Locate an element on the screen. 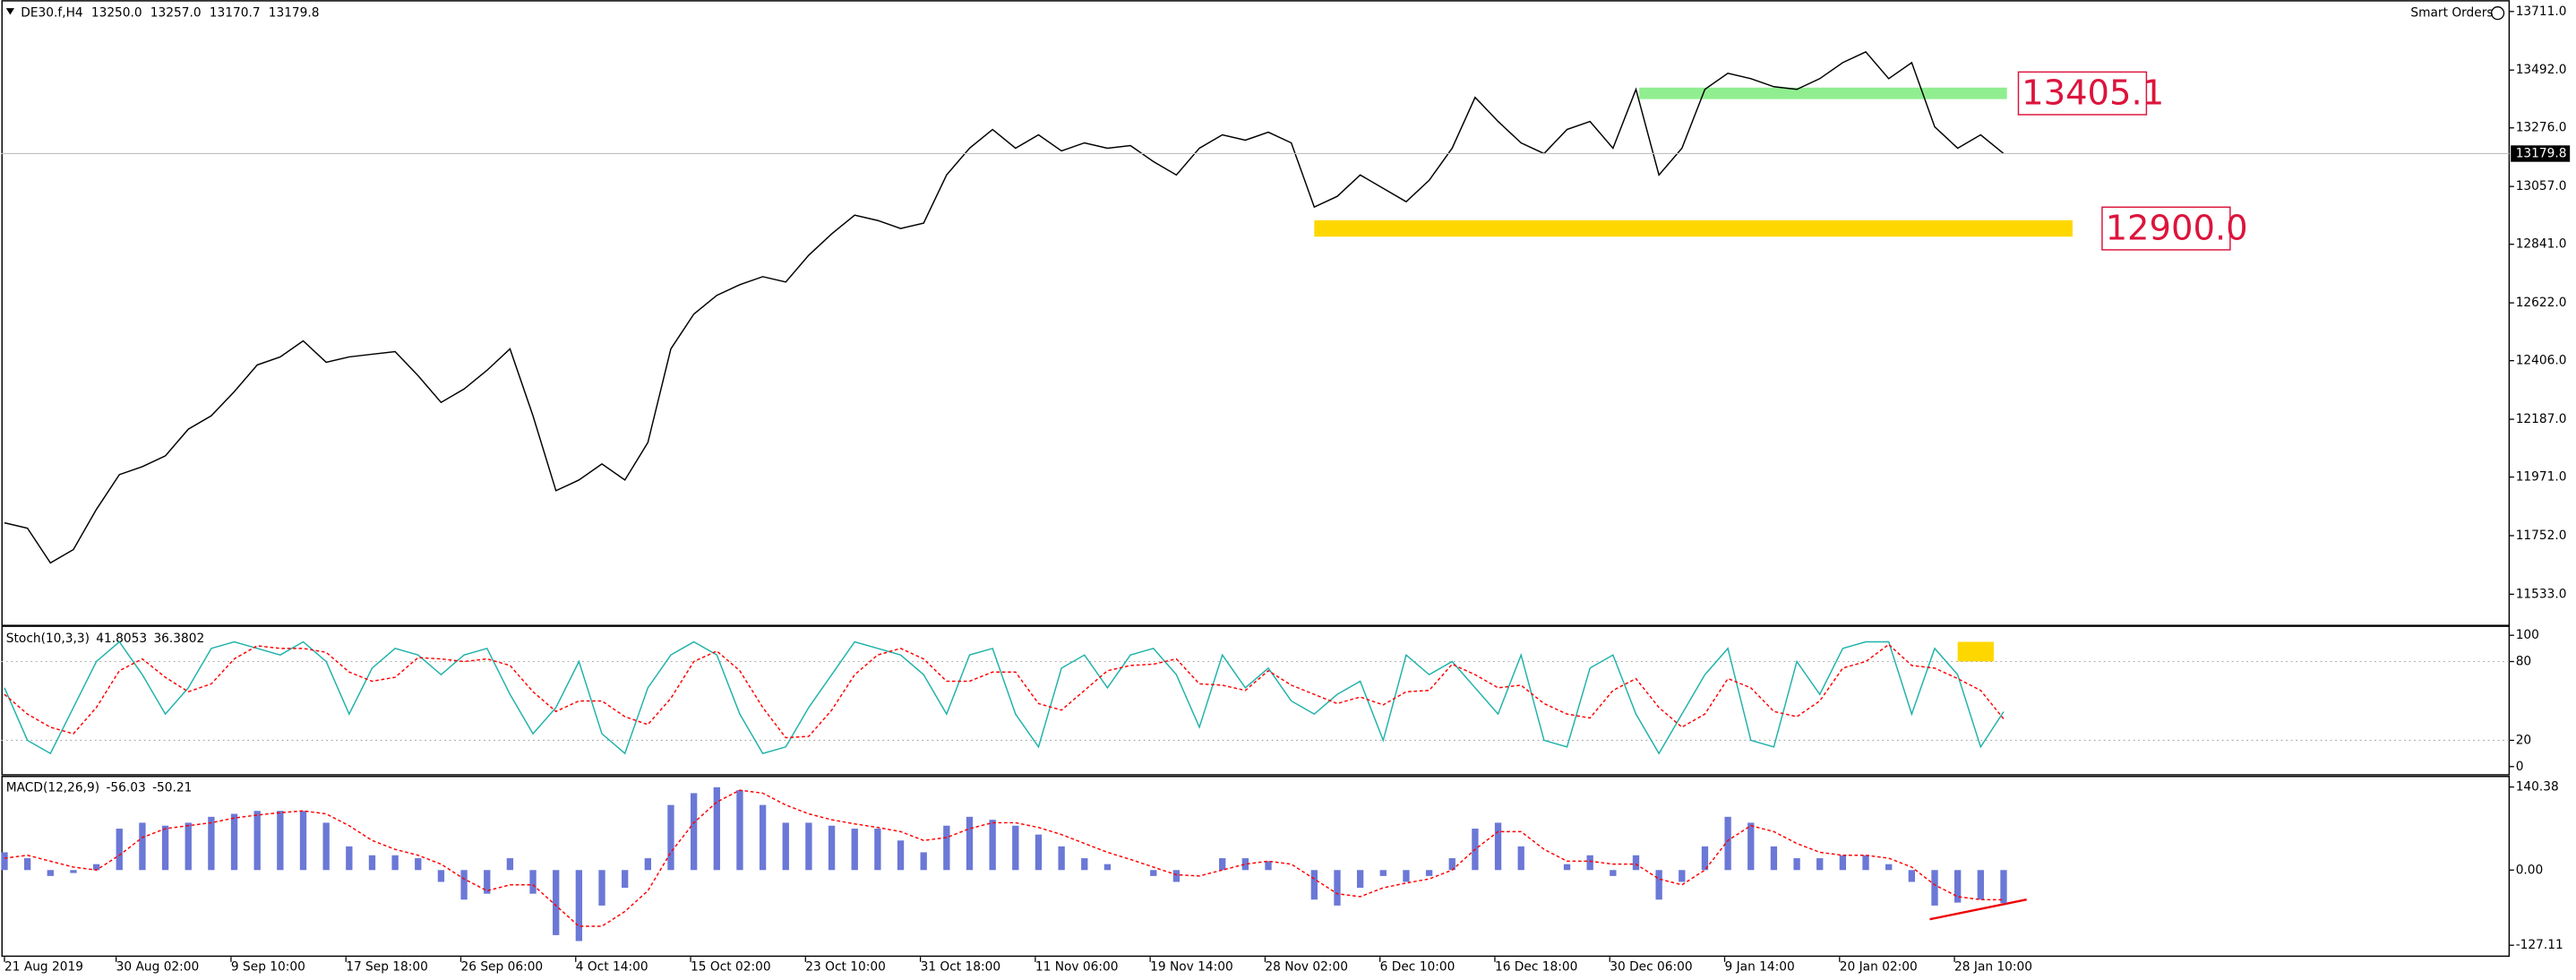  smart-orders: Smart Orders is located at coordinates (2451, 14).